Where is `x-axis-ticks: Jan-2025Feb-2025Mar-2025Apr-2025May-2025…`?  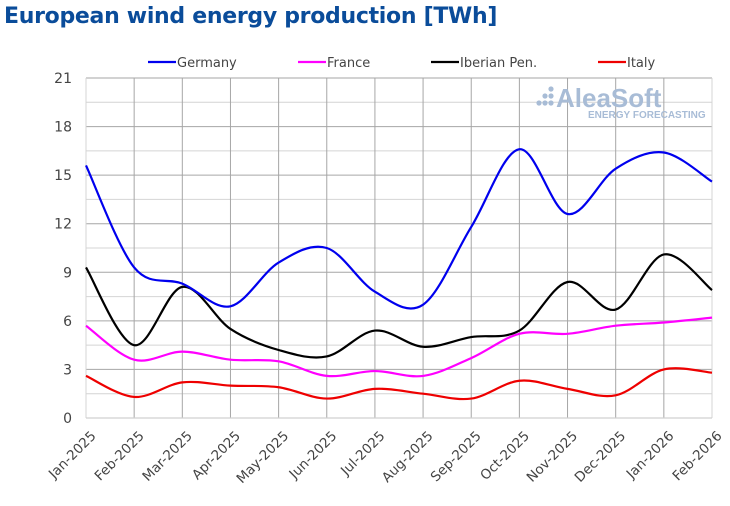 x-axis-ticks: Jan-2025Feb-2025Mar-2025Apr-2025May-2025… is located at coordinates (385, 457).